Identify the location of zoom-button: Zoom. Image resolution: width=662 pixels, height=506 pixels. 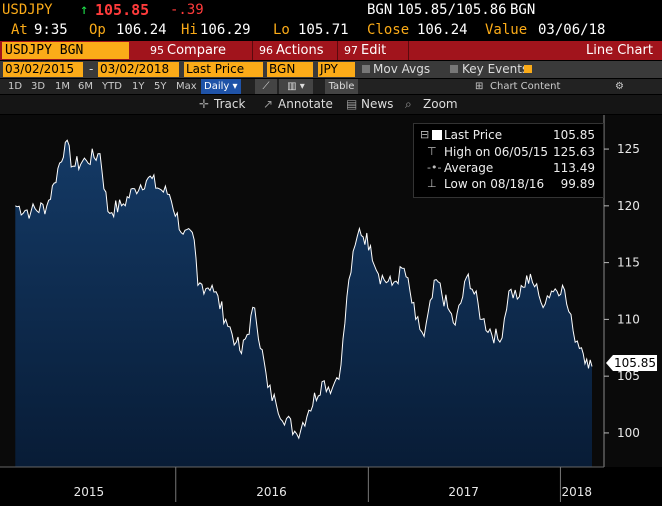
(440, 104).